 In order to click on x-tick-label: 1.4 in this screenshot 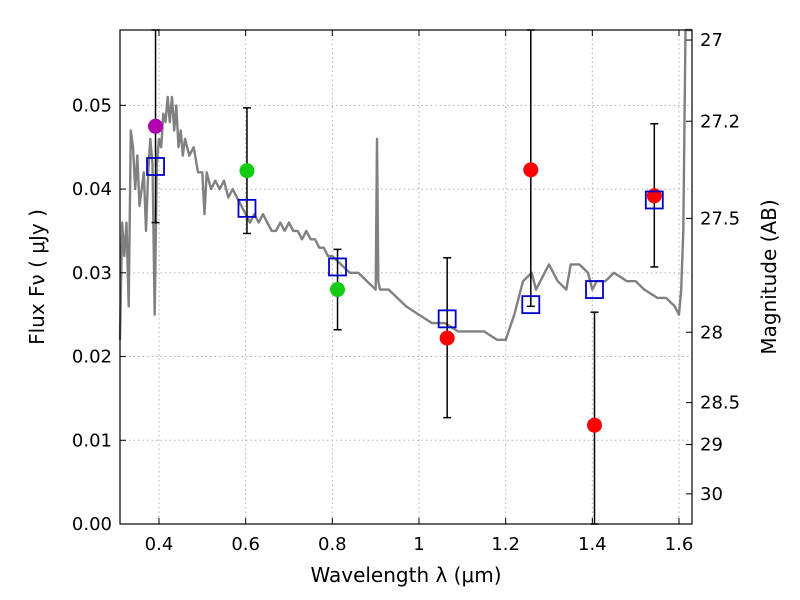, I will do `click(592, 544)`.